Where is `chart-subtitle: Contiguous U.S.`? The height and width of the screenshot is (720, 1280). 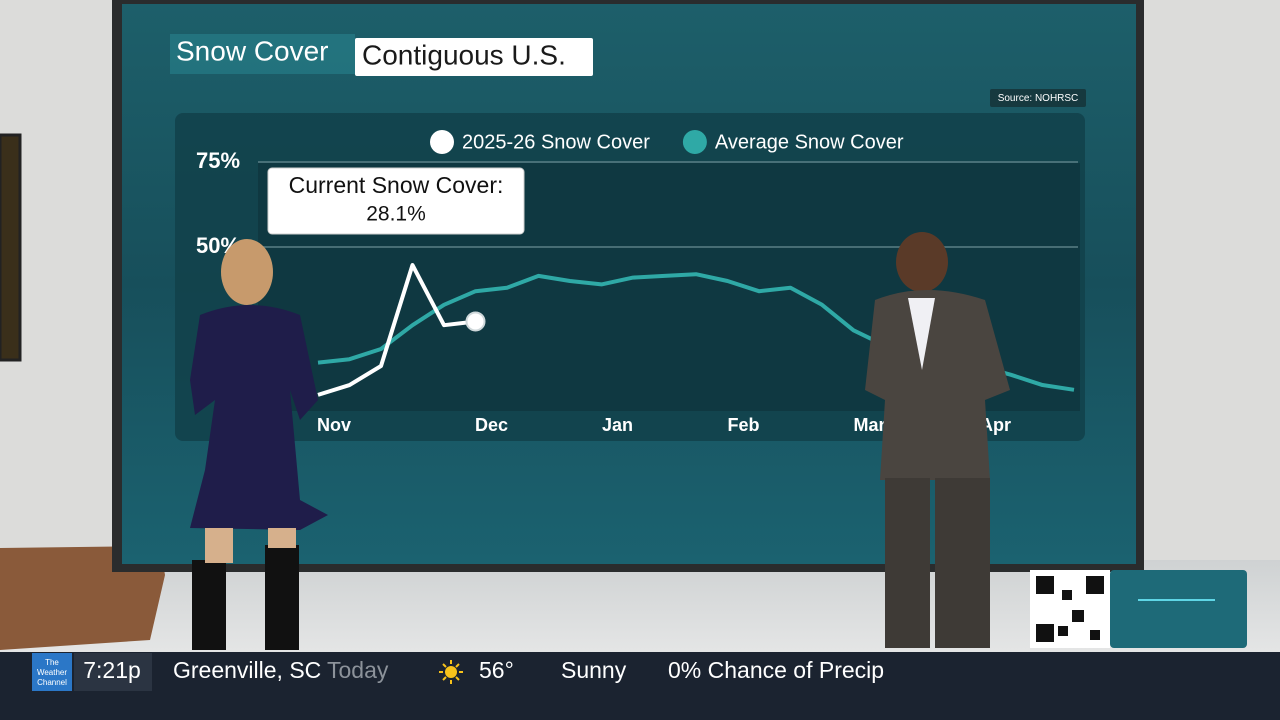 chart-subtitle: Contiguous U.S. is located at coordinates (464, 54).